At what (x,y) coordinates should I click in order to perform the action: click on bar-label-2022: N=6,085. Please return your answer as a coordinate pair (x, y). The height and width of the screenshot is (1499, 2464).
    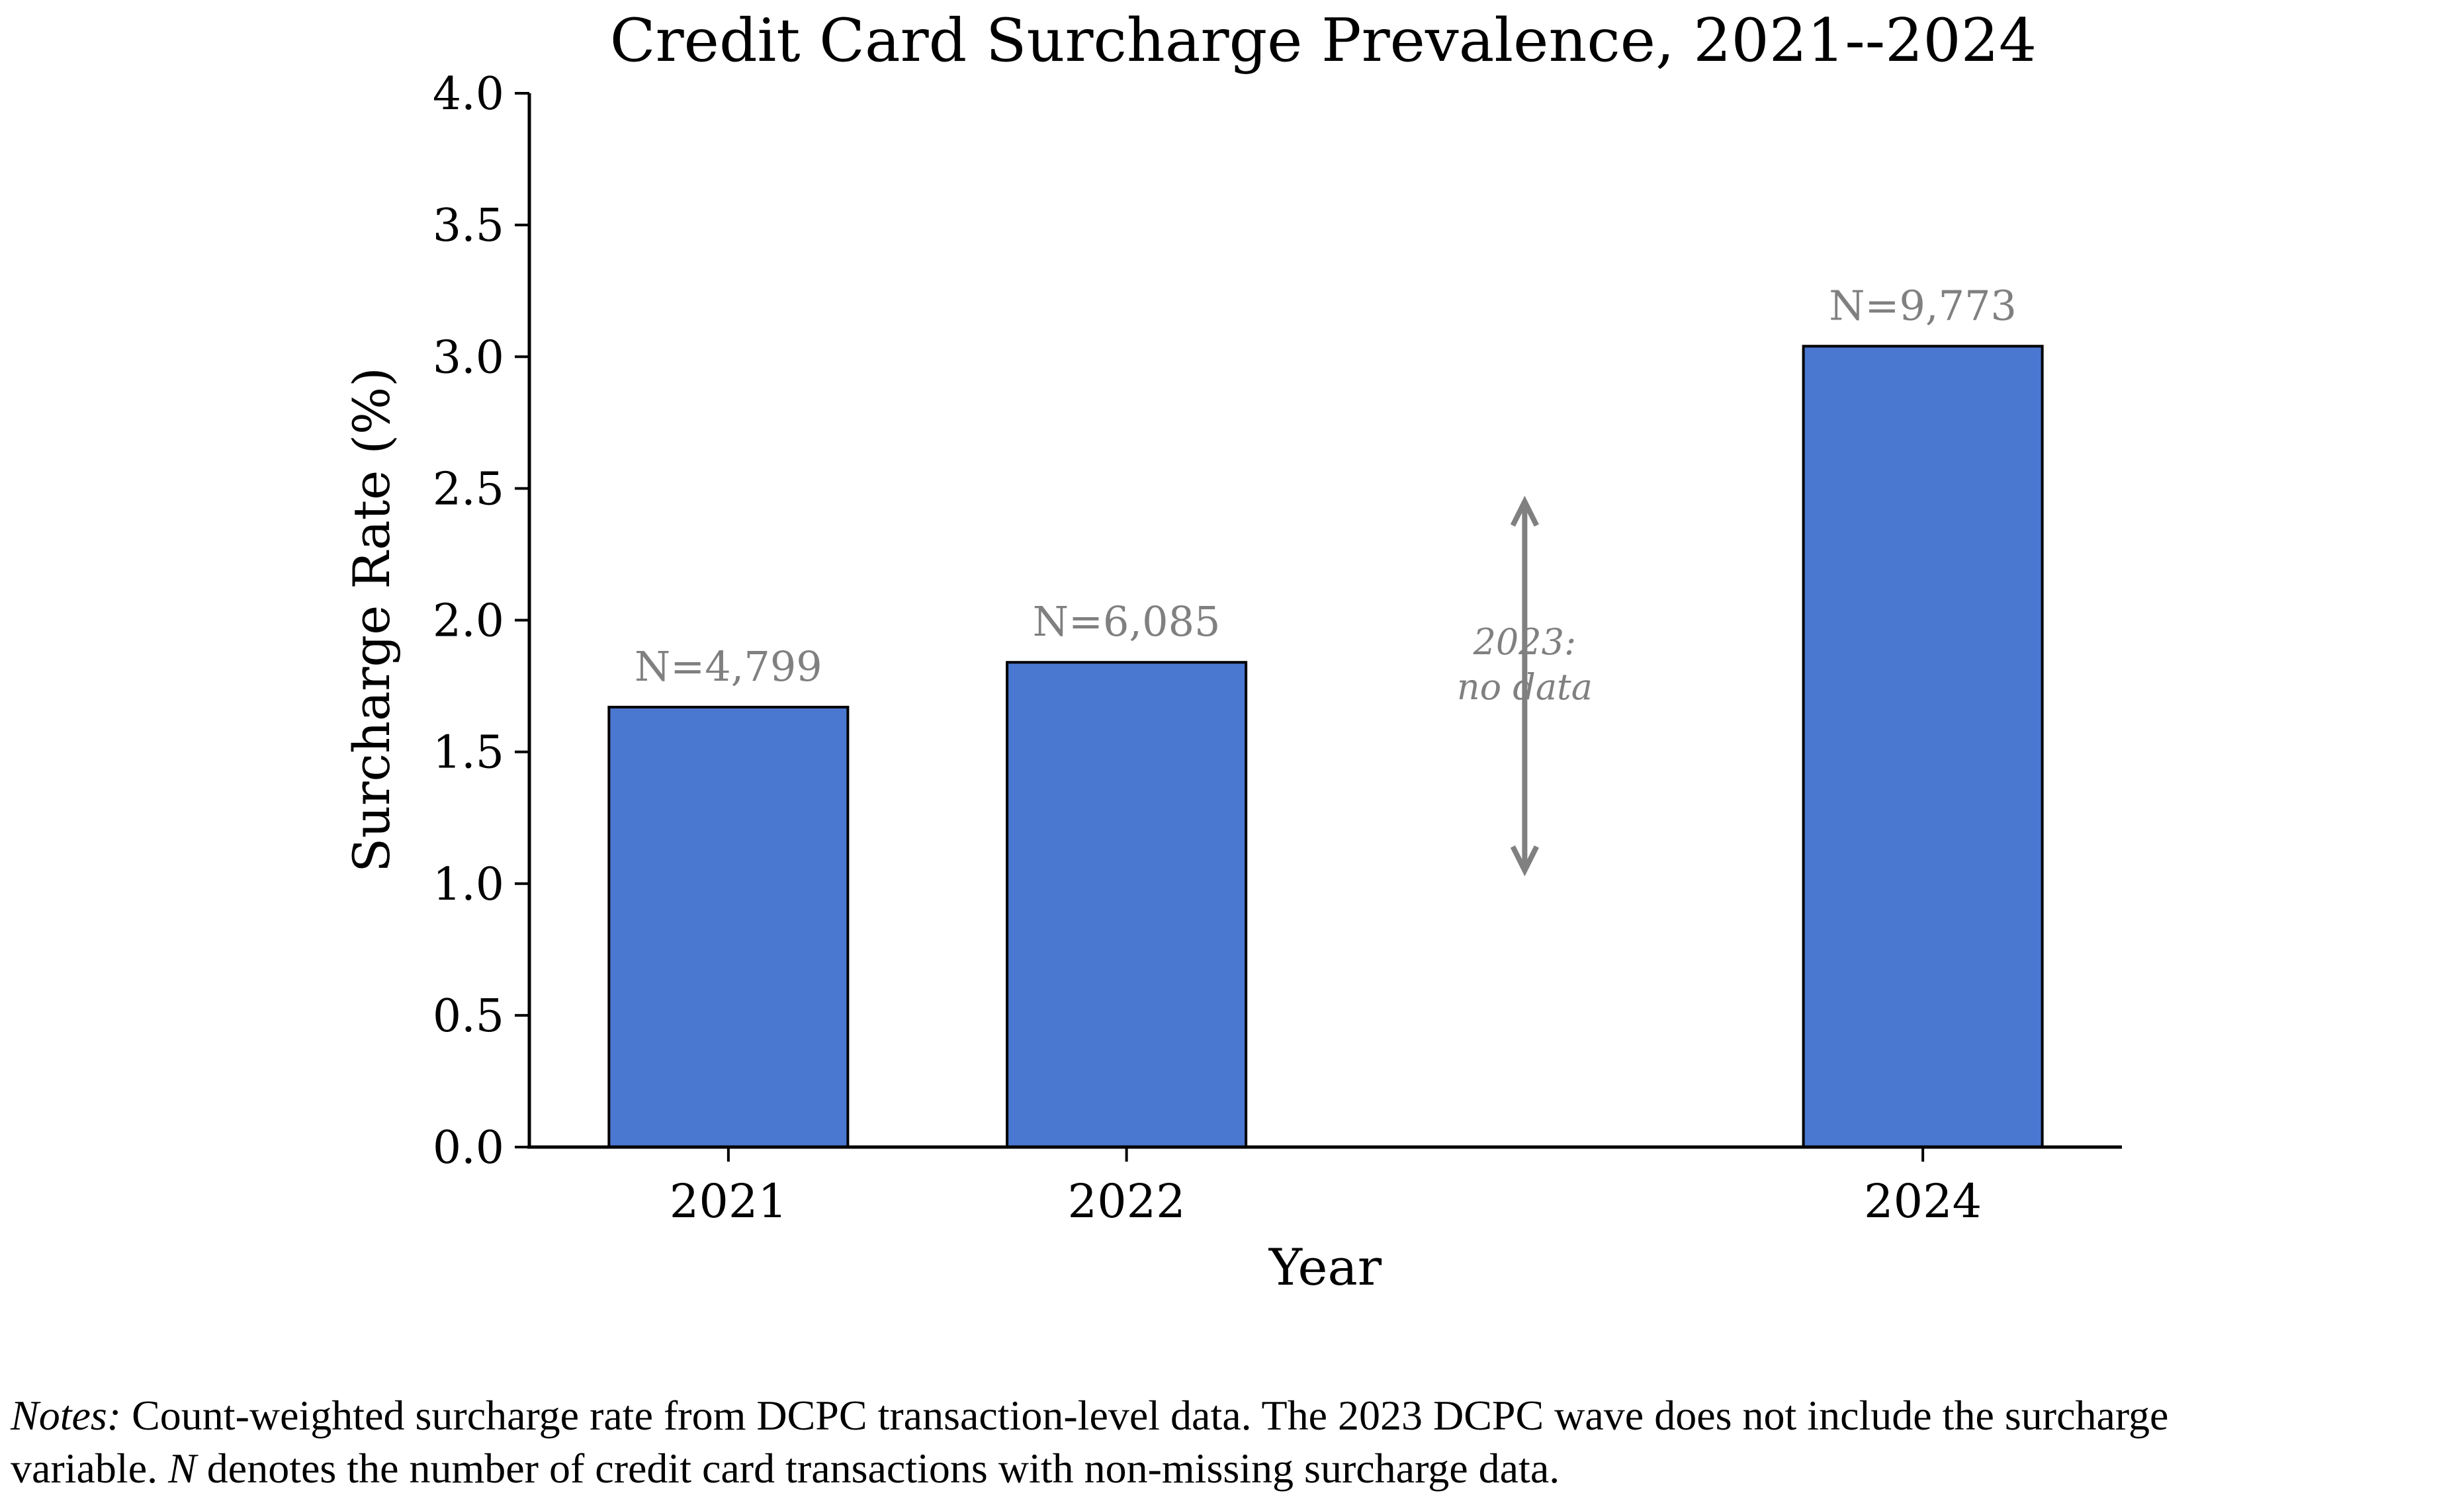
    Looking at the image, I should click on (1127, 621).